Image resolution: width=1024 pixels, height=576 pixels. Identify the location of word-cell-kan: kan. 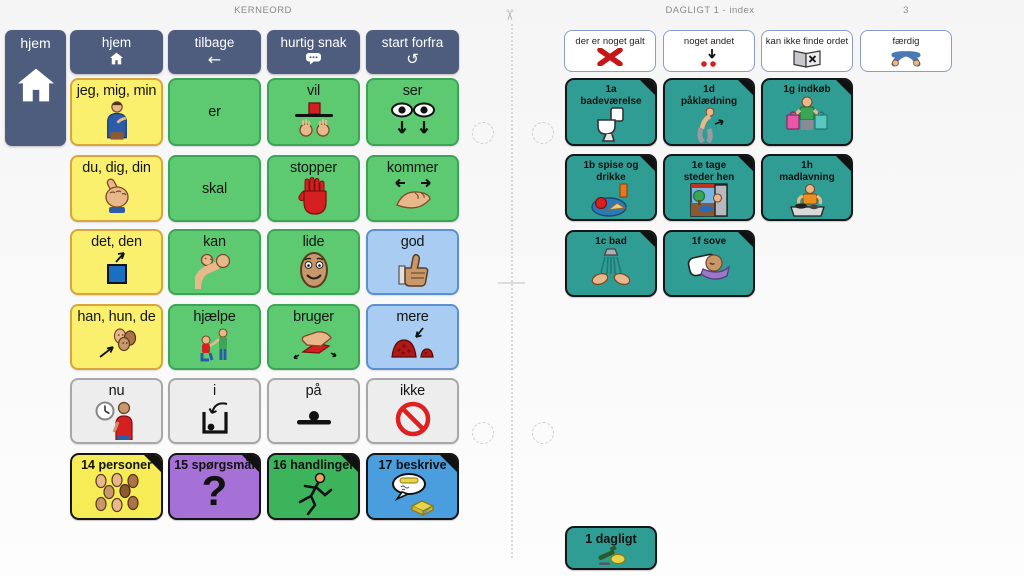
(214, 262).